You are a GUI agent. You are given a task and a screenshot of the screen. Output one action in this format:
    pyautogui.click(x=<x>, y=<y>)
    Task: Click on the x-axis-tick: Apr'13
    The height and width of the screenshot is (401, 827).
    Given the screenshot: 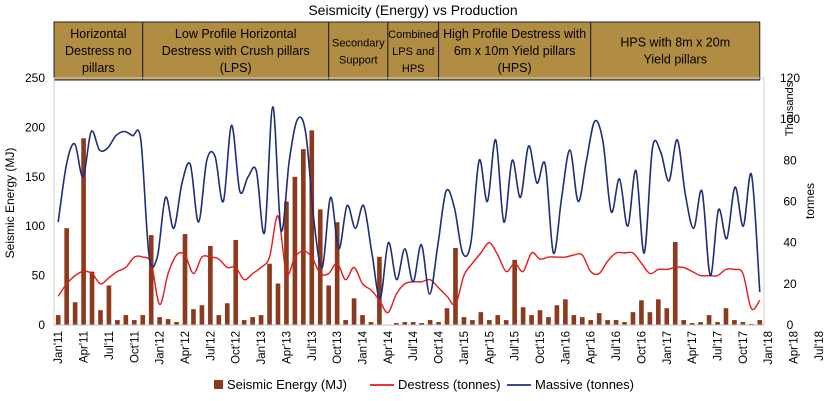 What is the action you would take?
    pyautogui.click(x=287, y=347)
    